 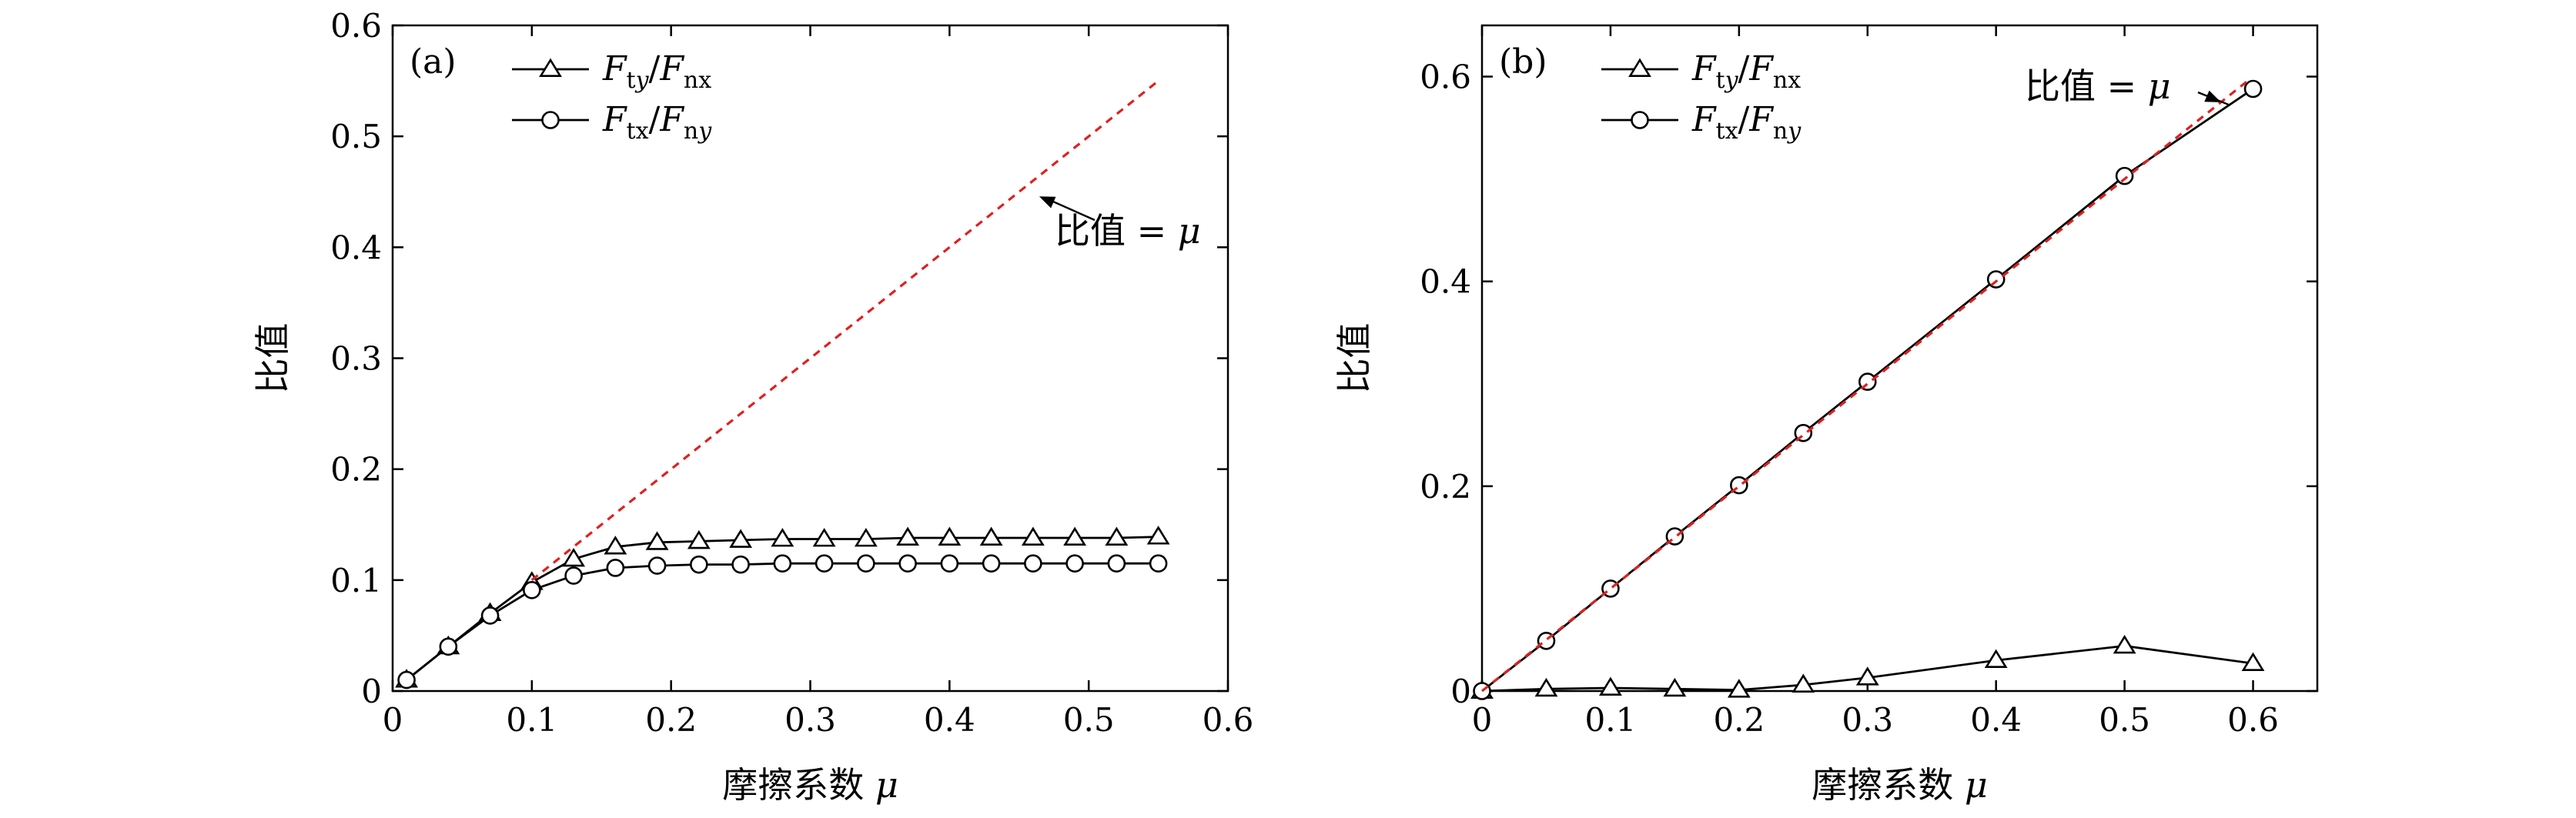 What do you see at coordinates (434, 62) in the screenshot?
I see `panel-tag: (a)` at bounding box center [434, 62].